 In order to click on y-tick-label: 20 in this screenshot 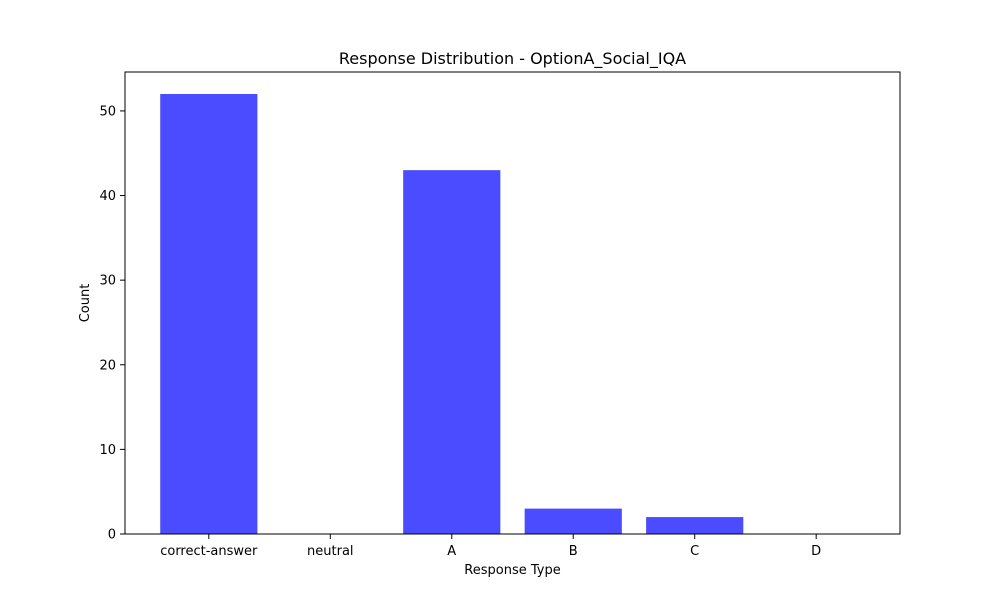, I will do `click(107, 365)`.